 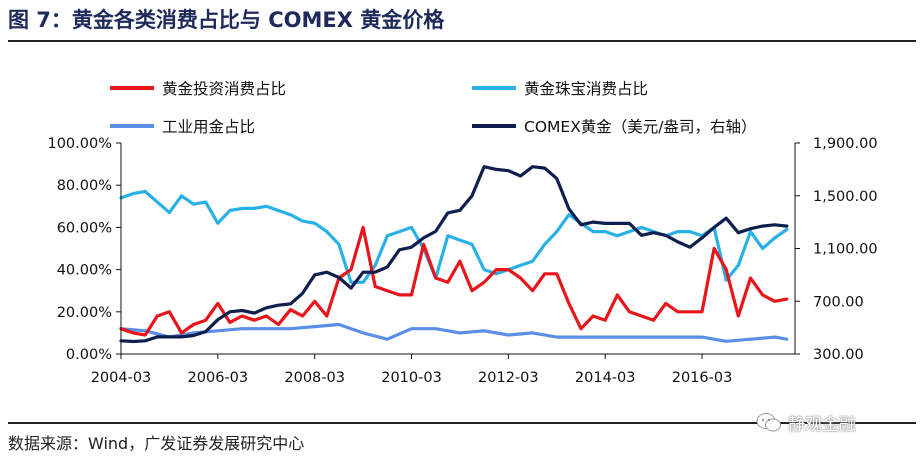 I want to click on legend-label-0: 黄金投资消费占比, so click(x=224, y=89).